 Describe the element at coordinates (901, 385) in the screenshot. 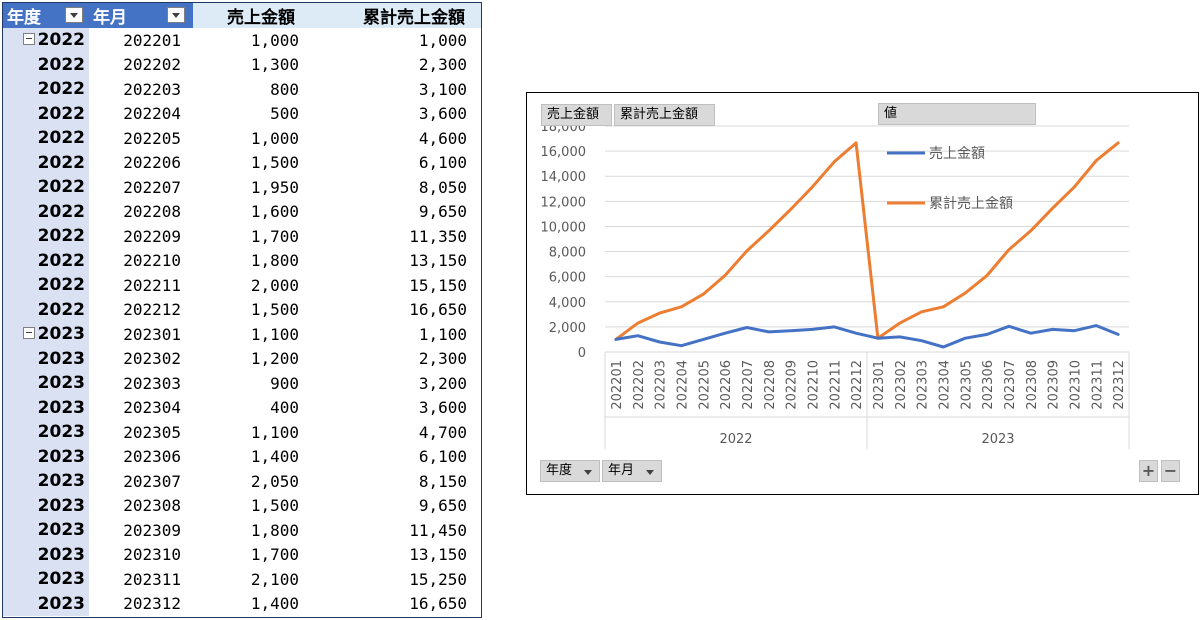

I see `x-tick-label: 202302` at that location.